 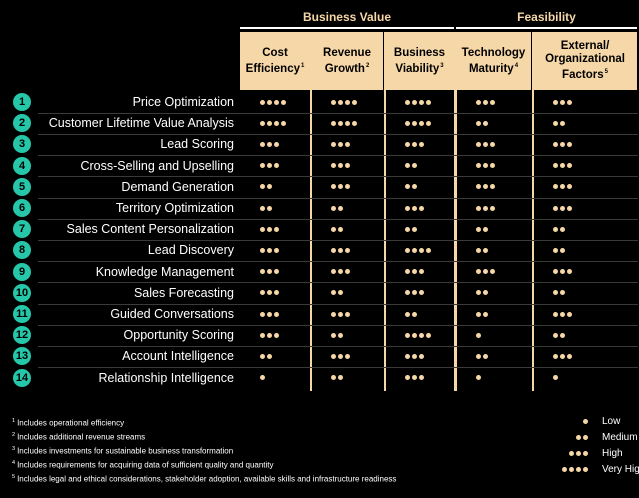 I want to click on row-label: Sales Forecasting, so click(x=183, y=292).